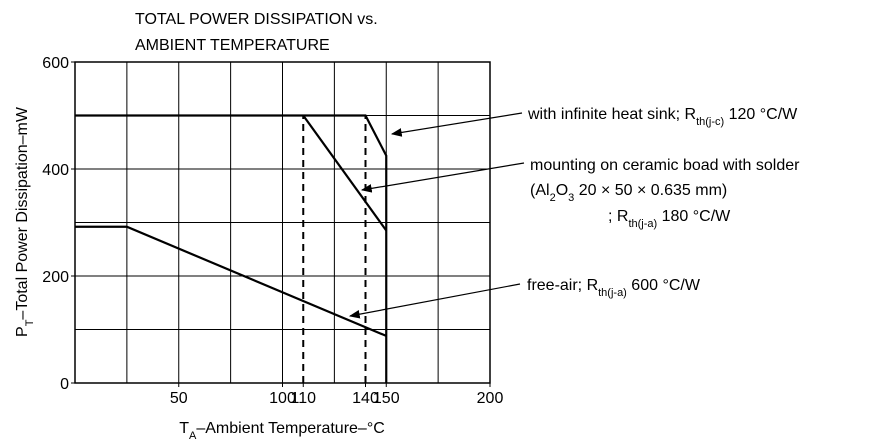 The width and height of the screenshot is (893, 445). I want to click on text-part: mounting on ceramic boad with solder, so click(665, 165).